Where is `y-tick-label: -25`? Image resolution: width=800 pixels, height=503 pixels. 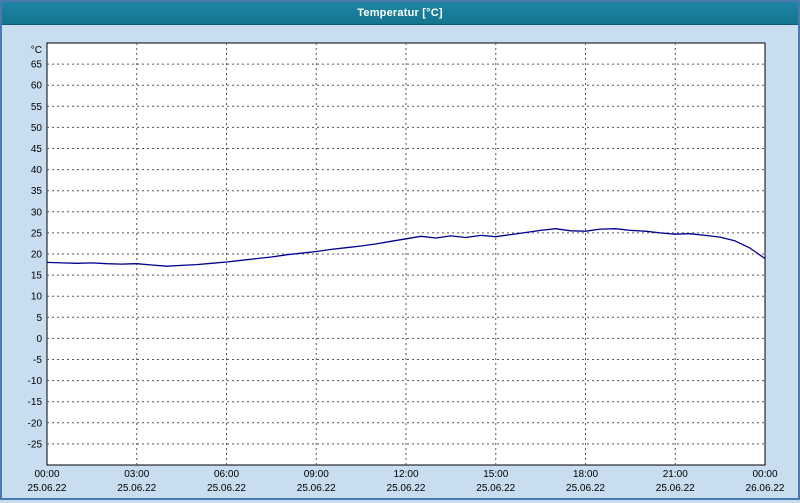 y-tick-label: -25 is located at coordinates (35, 444).